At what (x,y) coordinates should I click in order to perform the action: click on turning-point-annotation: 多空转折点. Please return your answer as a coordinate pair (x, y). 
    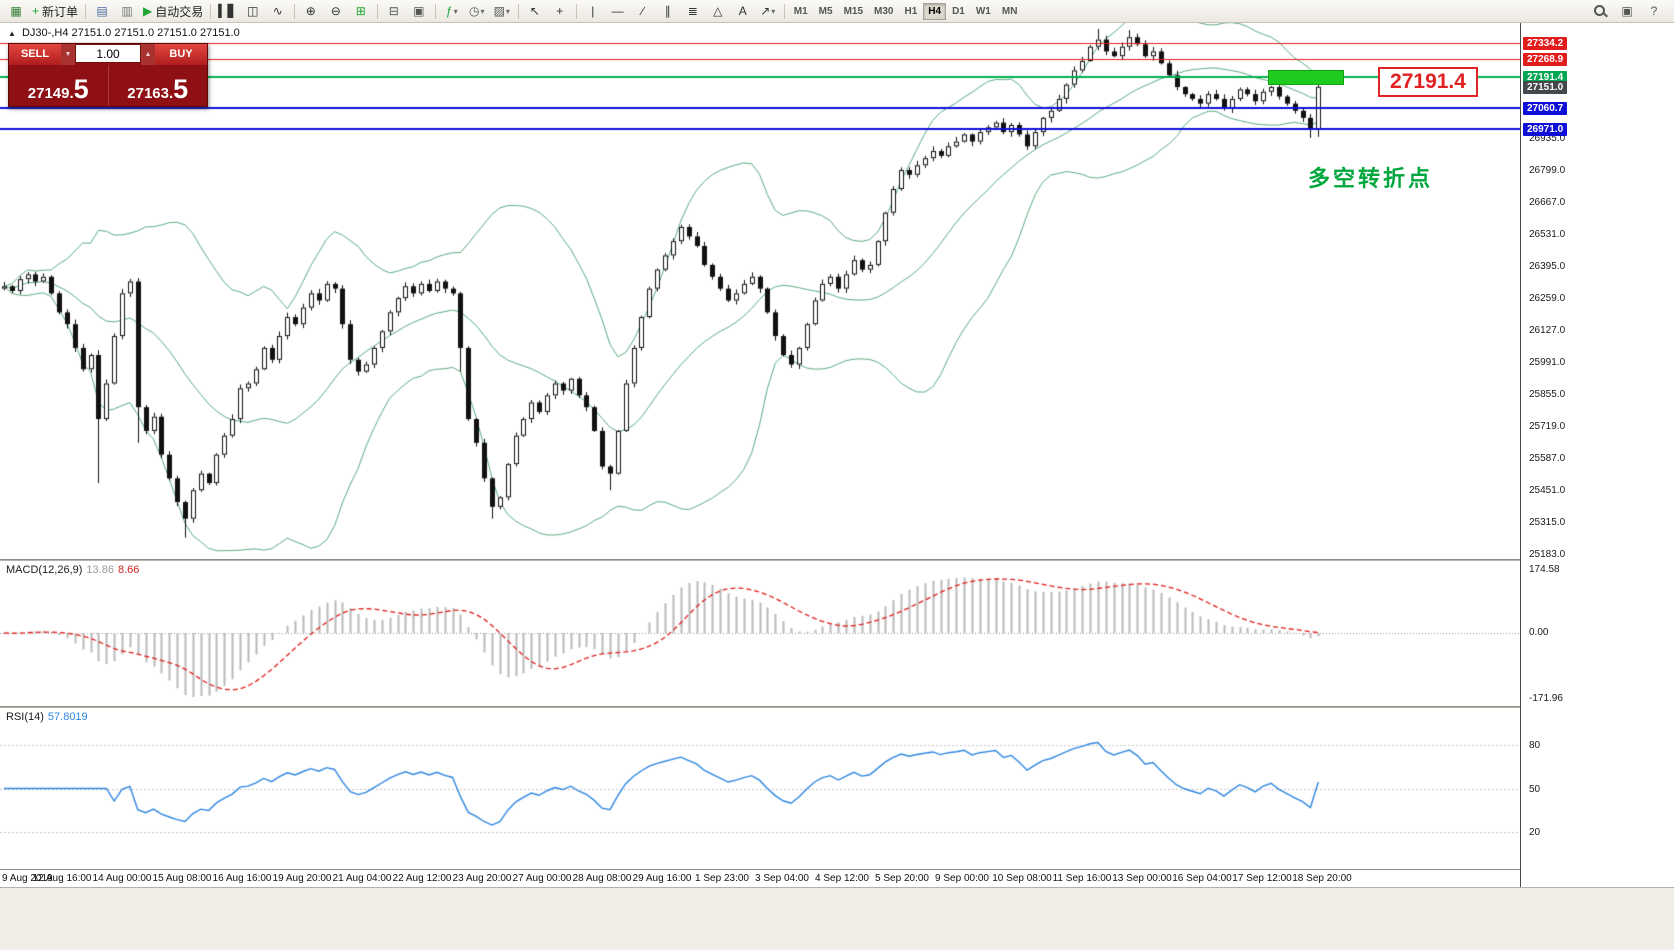
    Looking at the image, I should click on (1371, 178).